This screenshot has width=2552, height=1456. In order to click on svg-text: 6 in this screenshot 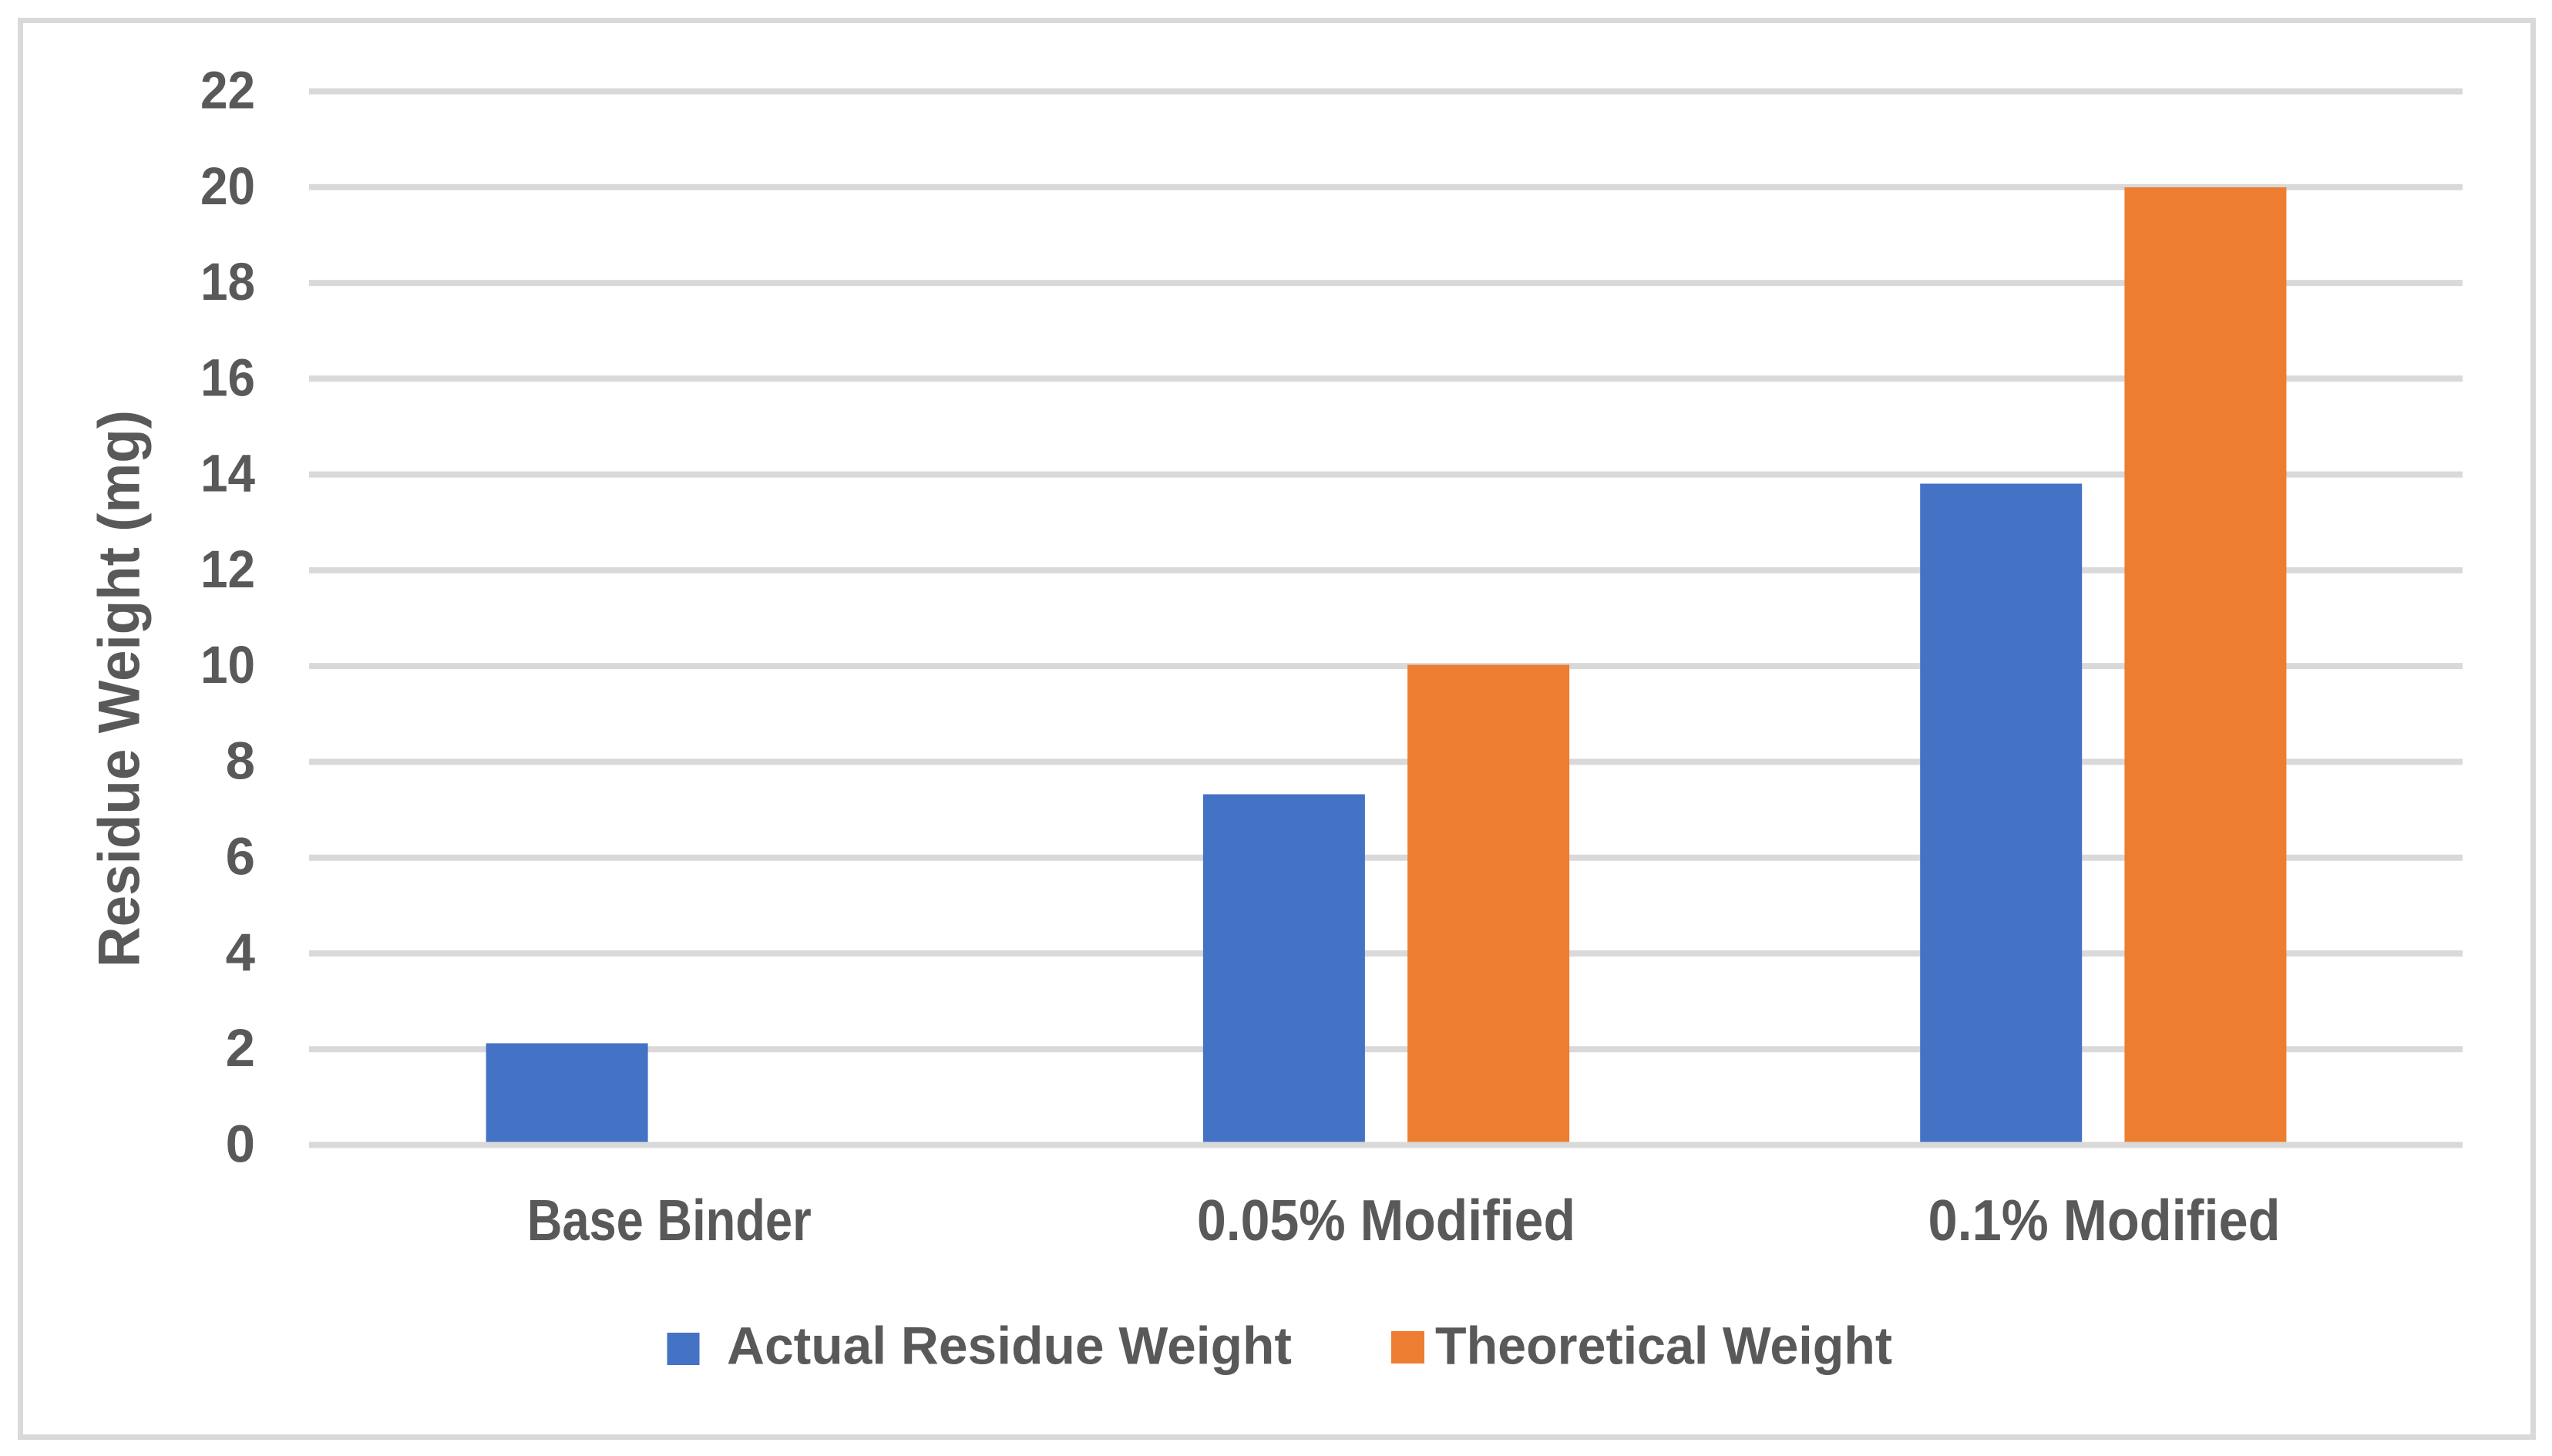, I will do `click(240, 856)`.